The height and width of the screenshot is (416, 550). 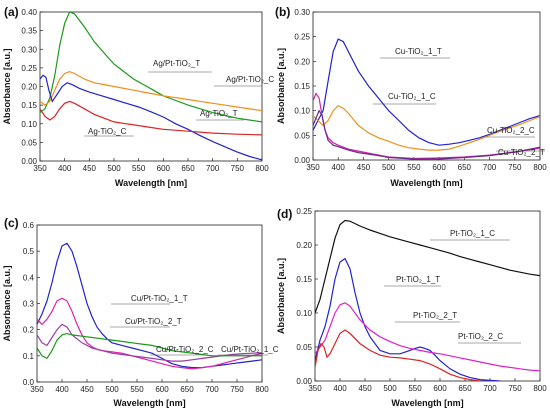 I want to click on series-annotation: Ag-TiO₂_T, so click(x=219, y=113).